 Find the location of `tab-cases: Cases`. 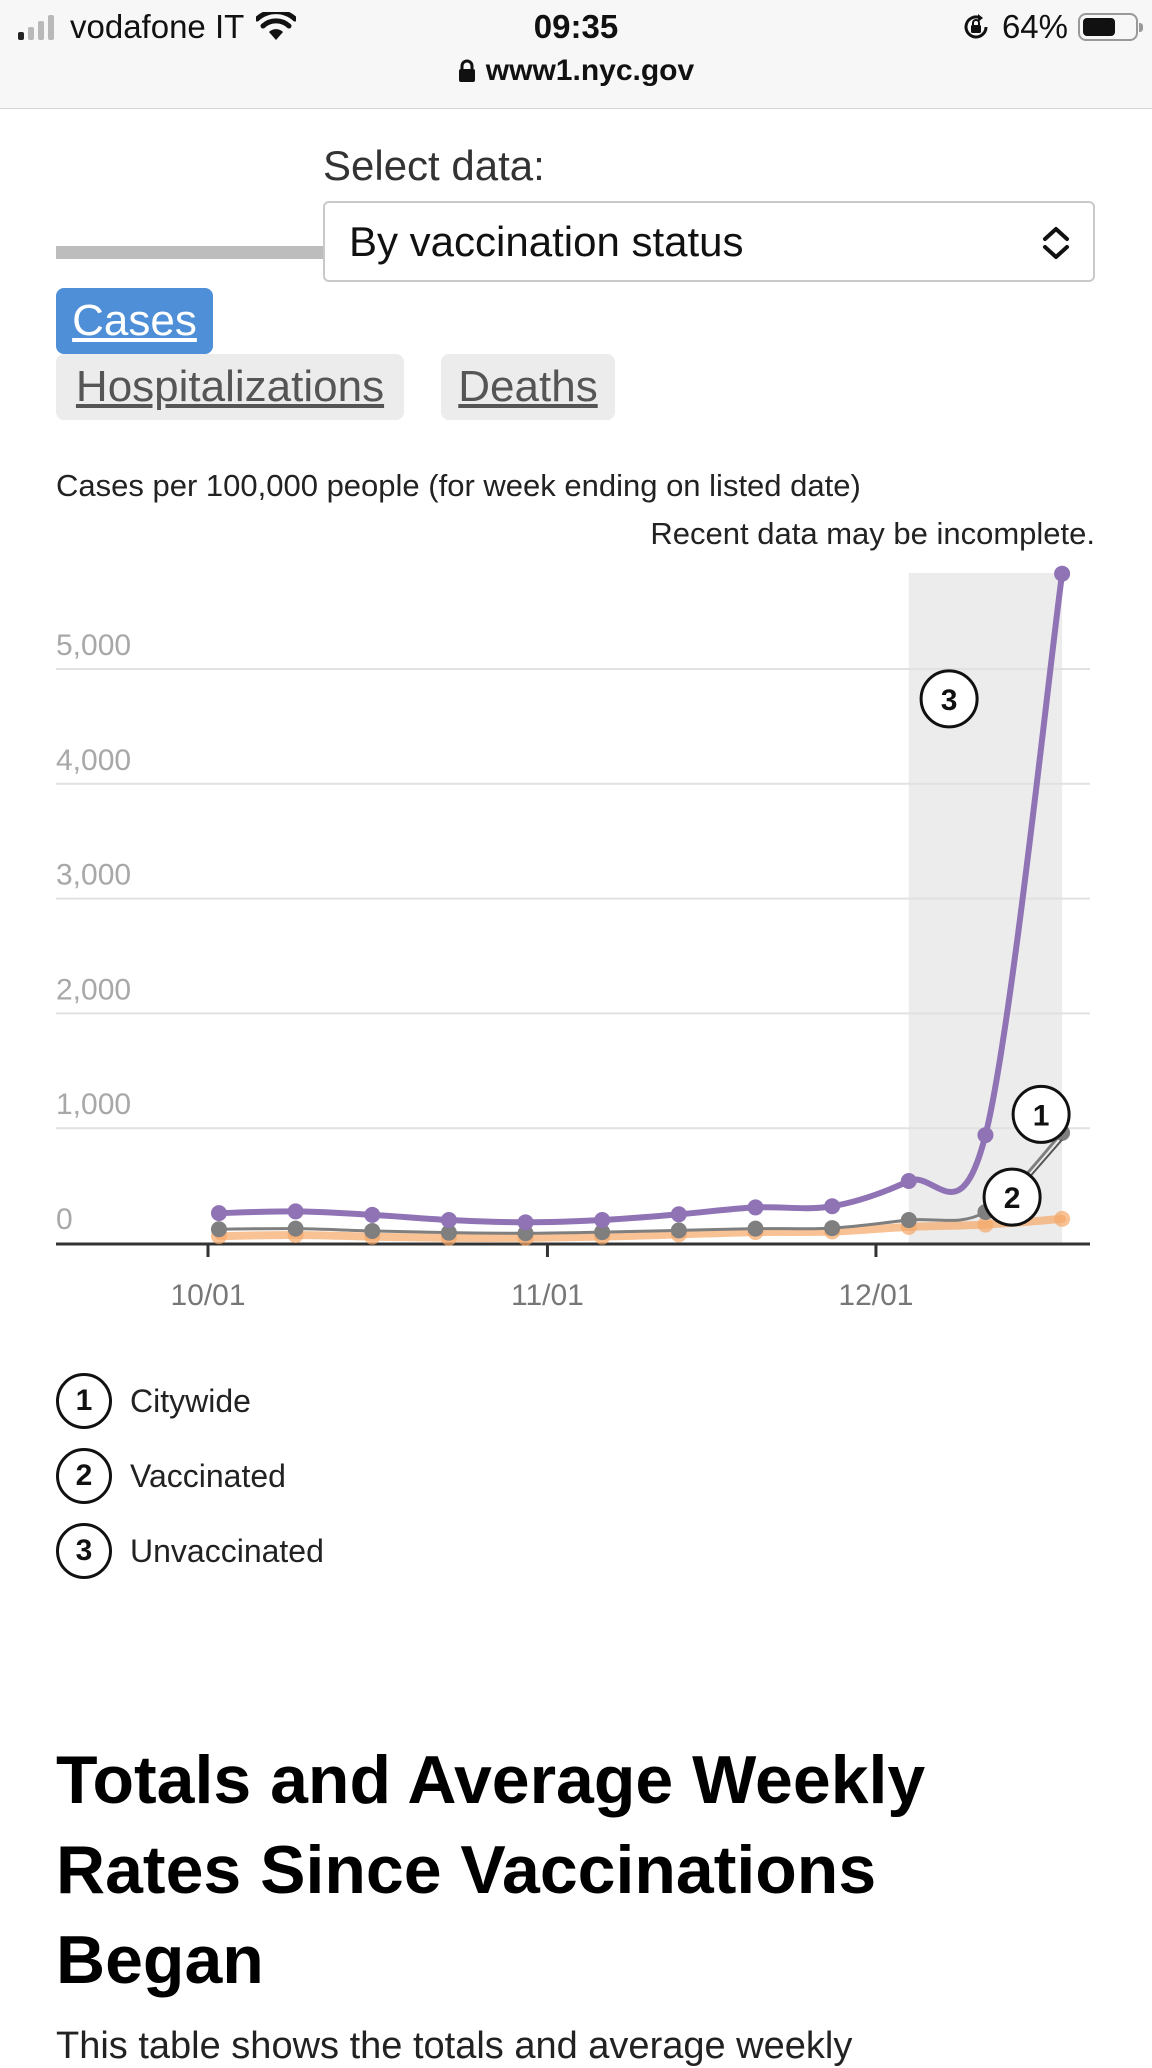

tab-cases: Cases is located at coordinates (134, 321).